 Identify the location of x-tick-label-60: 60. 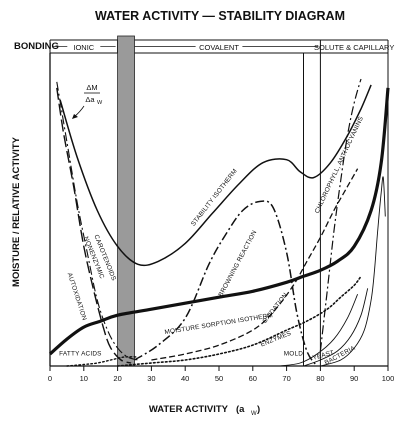
(253, 378).